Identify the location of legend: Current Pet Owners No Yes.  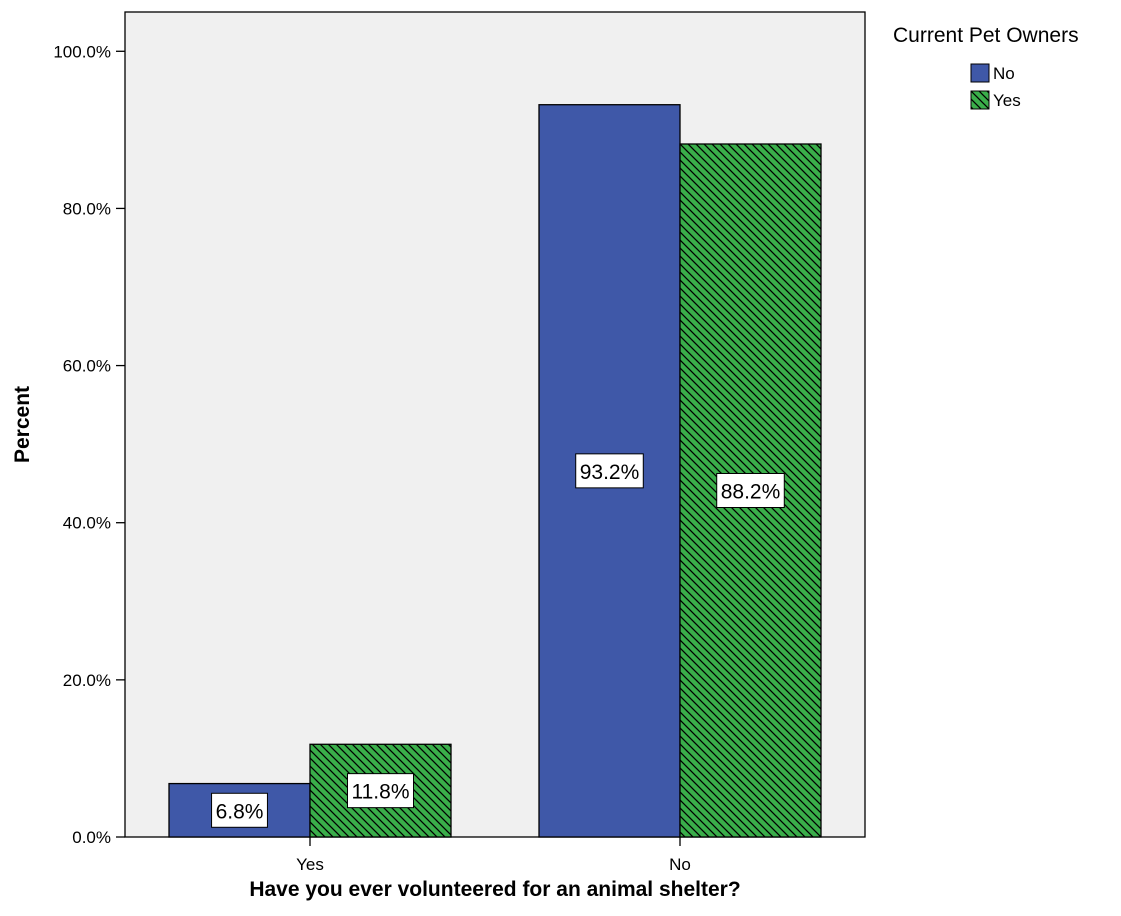
(986, 67).